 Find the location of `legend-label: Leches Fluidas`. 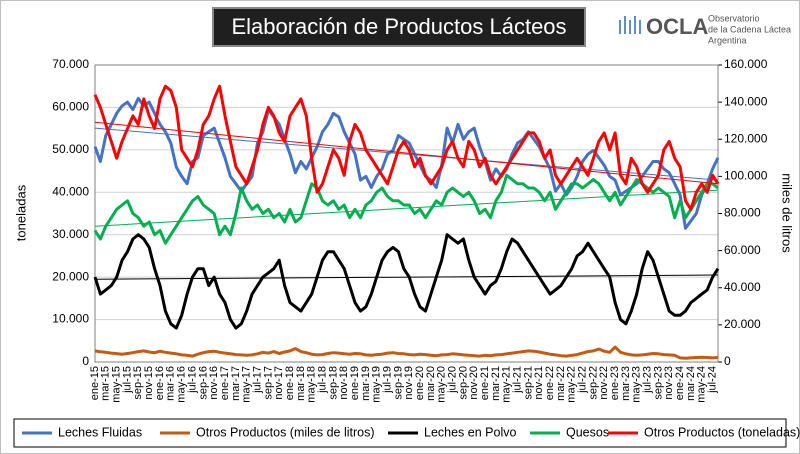

legend-label: Leches Fluidas is located at coordinates (100, 432).